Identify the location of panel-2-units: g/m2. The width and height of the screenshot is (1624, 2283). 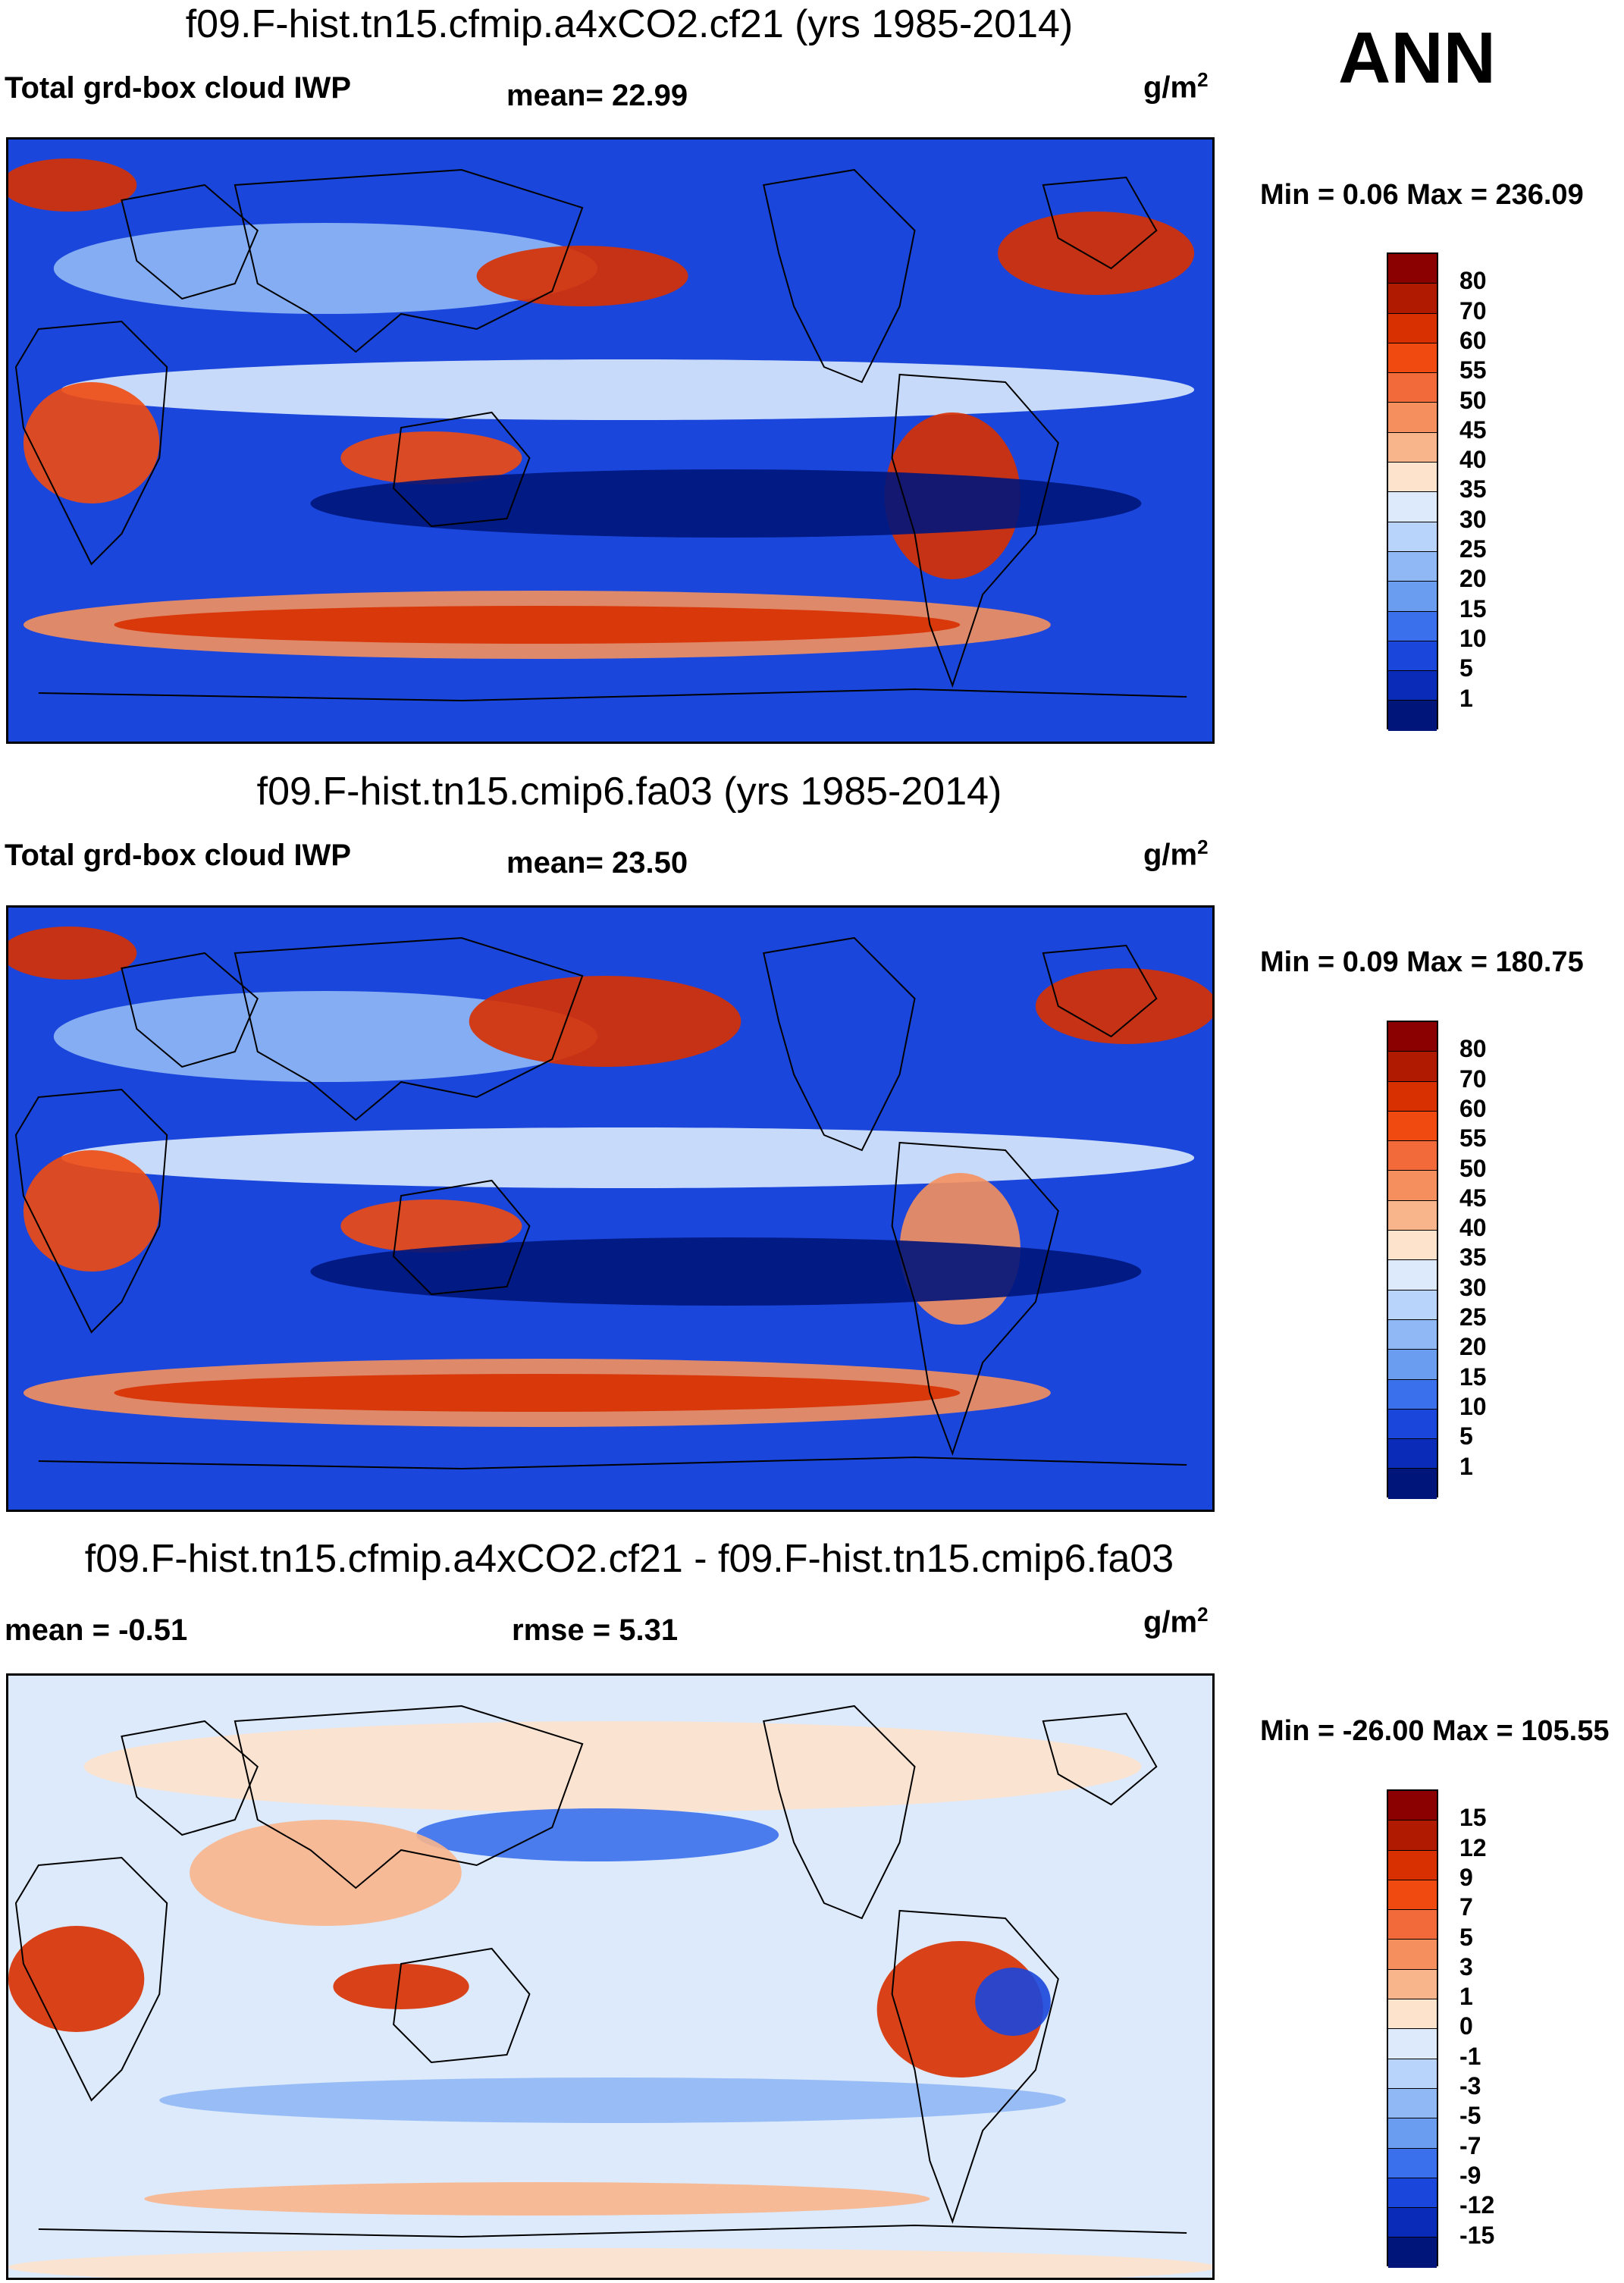
(1176, 854).